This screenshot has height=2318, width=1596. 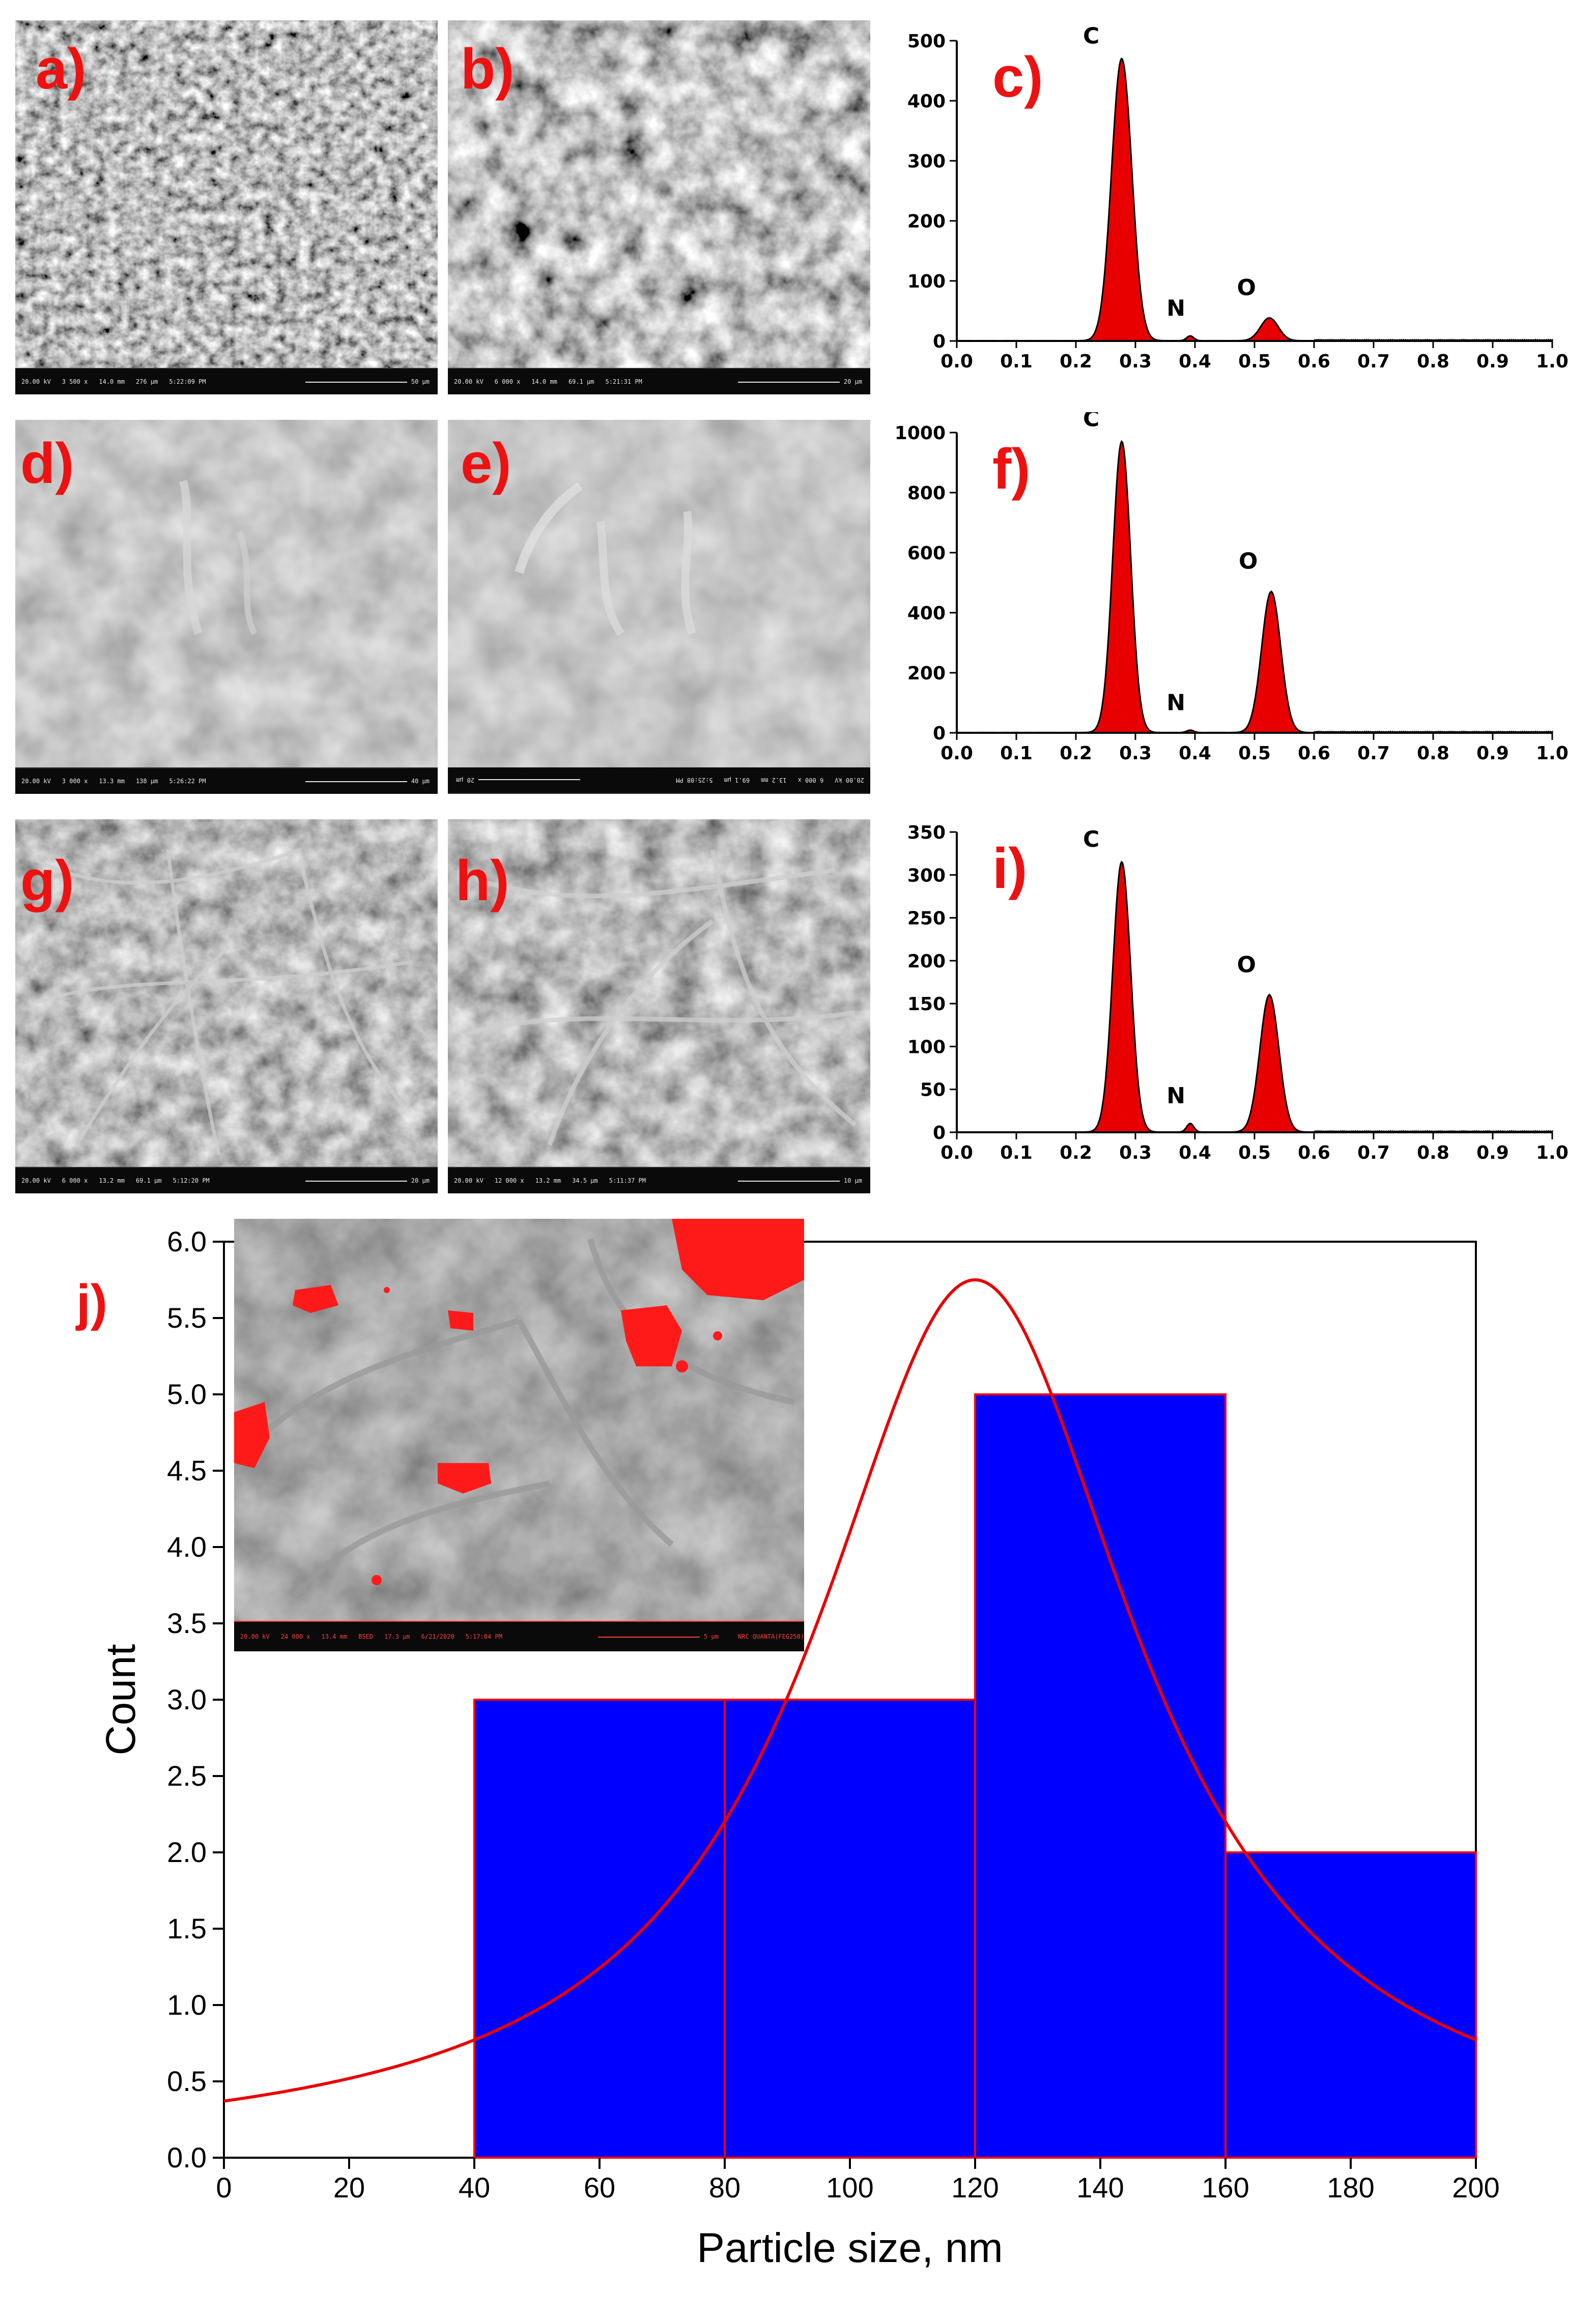 I want to click on x-tick-label: 0, so click(x=224, y=2187).